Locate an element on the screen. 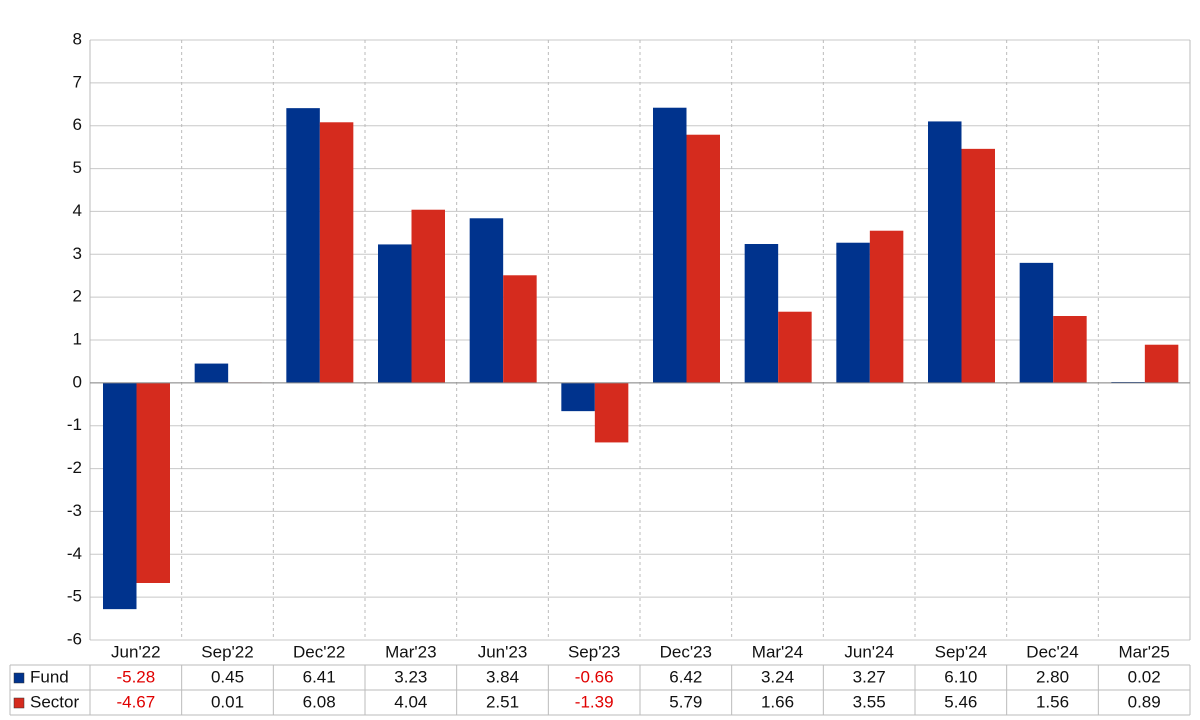  table-cell: -4.67 is located at coordinates (135, 701).